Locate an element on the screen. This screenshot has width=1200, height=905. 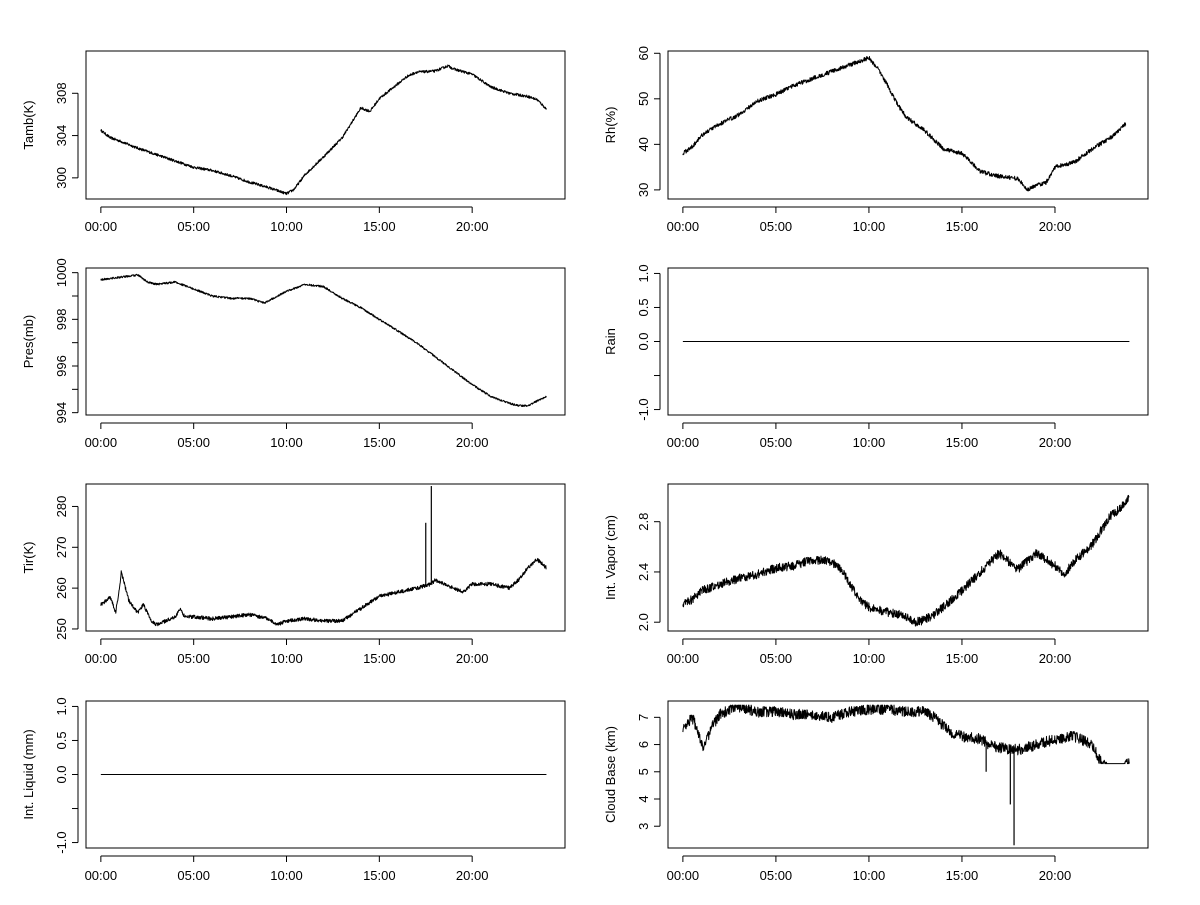
y-tick-label: 2.0 is located at coordinates (643, 622).